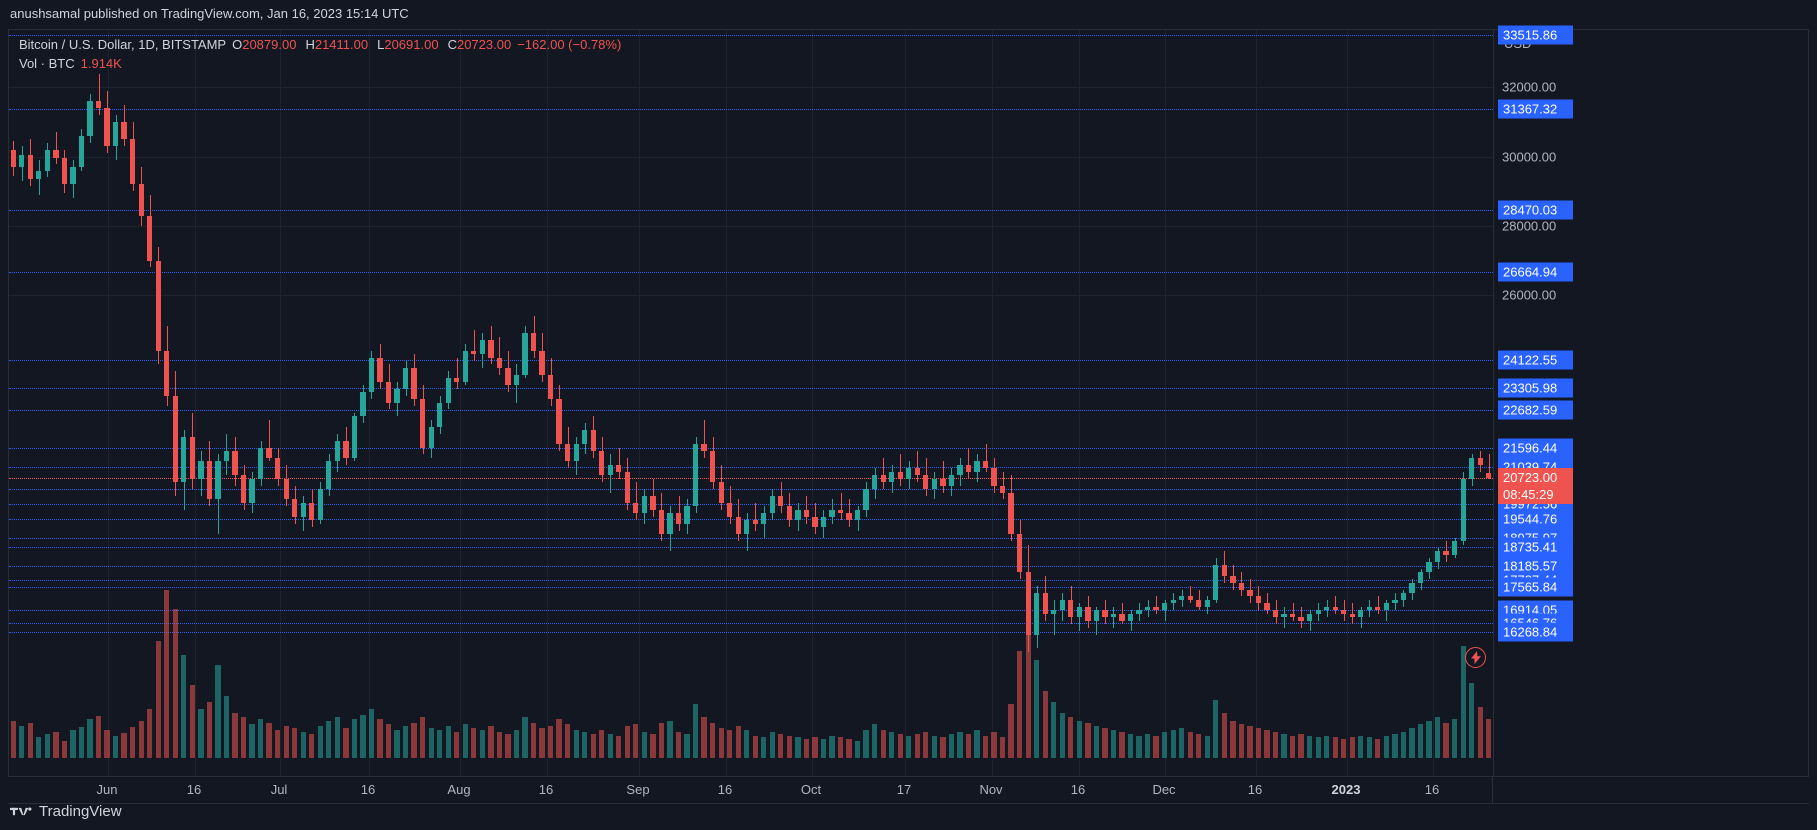 This screenshot has height=830, width=1817. I want to click on price-level-badge: 23305.98, so click(1535, 388).